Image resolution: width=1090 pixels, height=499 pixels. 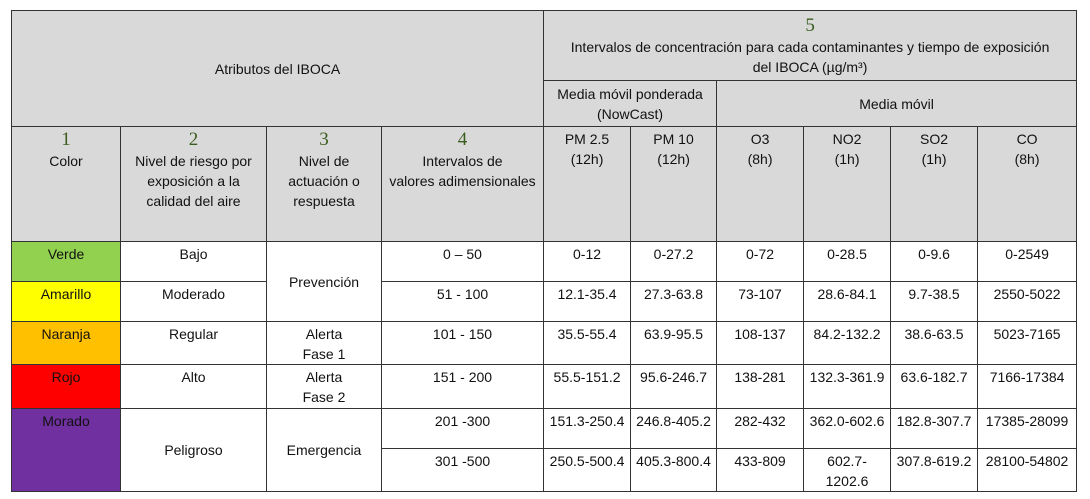 I want to click on concentration-cell: 28.6-84.1, so click(x=847, y=301).